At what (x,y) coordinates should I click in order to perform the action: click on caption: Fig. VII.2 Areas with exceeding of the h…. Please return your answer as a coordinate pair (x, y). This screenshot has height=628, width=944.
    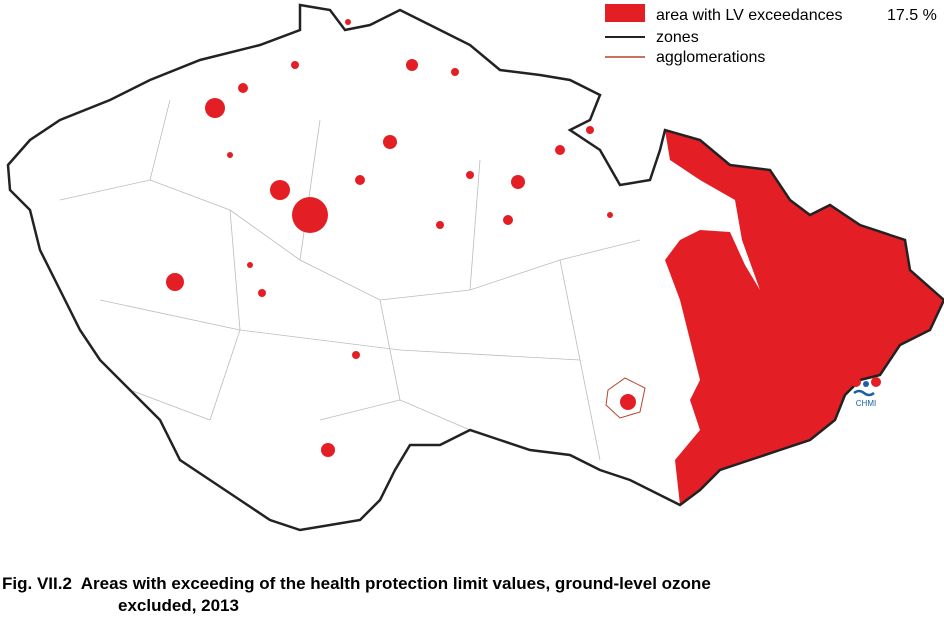
    Looking at the image, I should click on (356, 583).